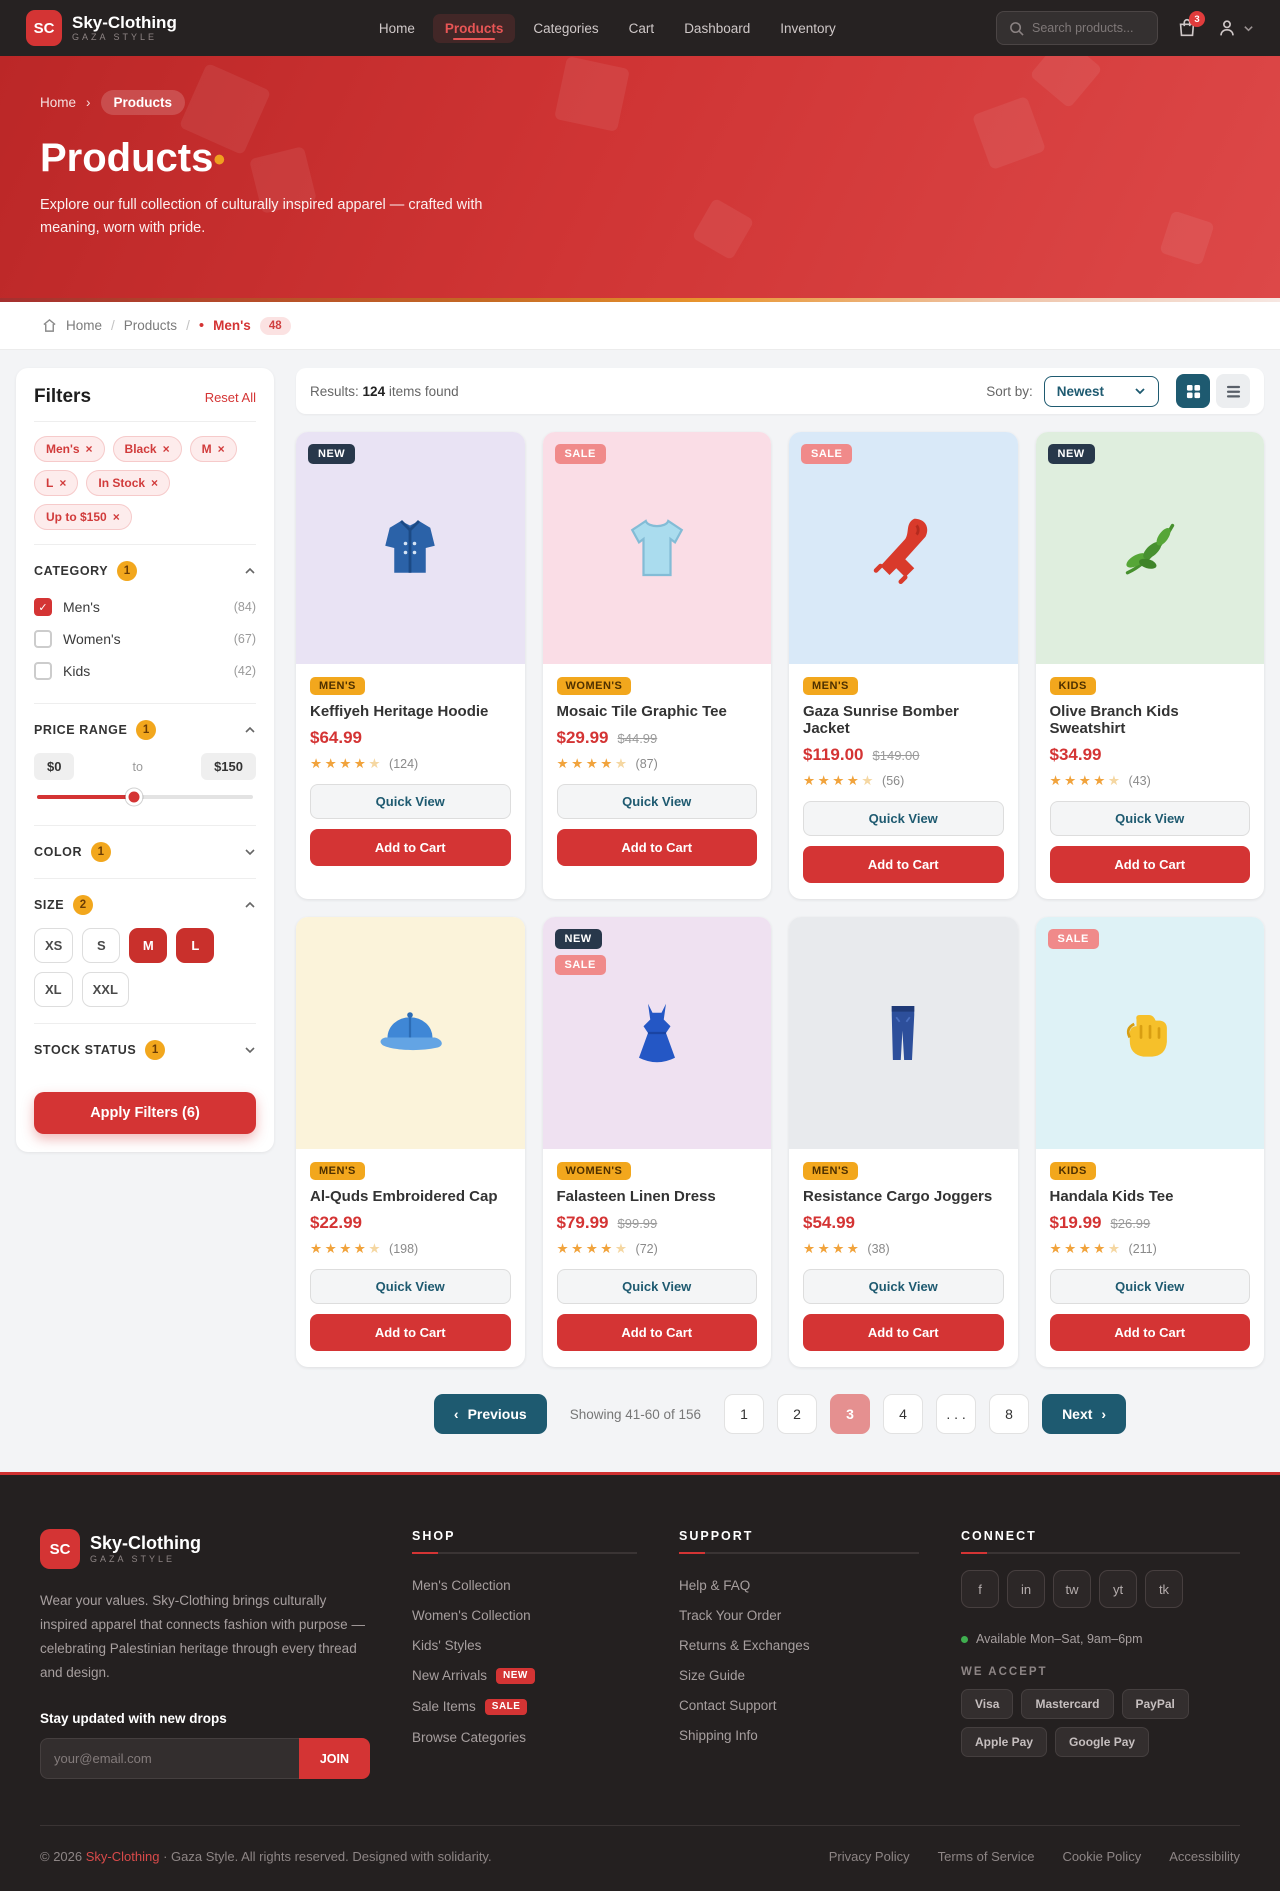  What do you see at coordinates (903, 1414) in the screenshot?
I see `page-number-button: 4` at bounding box center [903, 1414].